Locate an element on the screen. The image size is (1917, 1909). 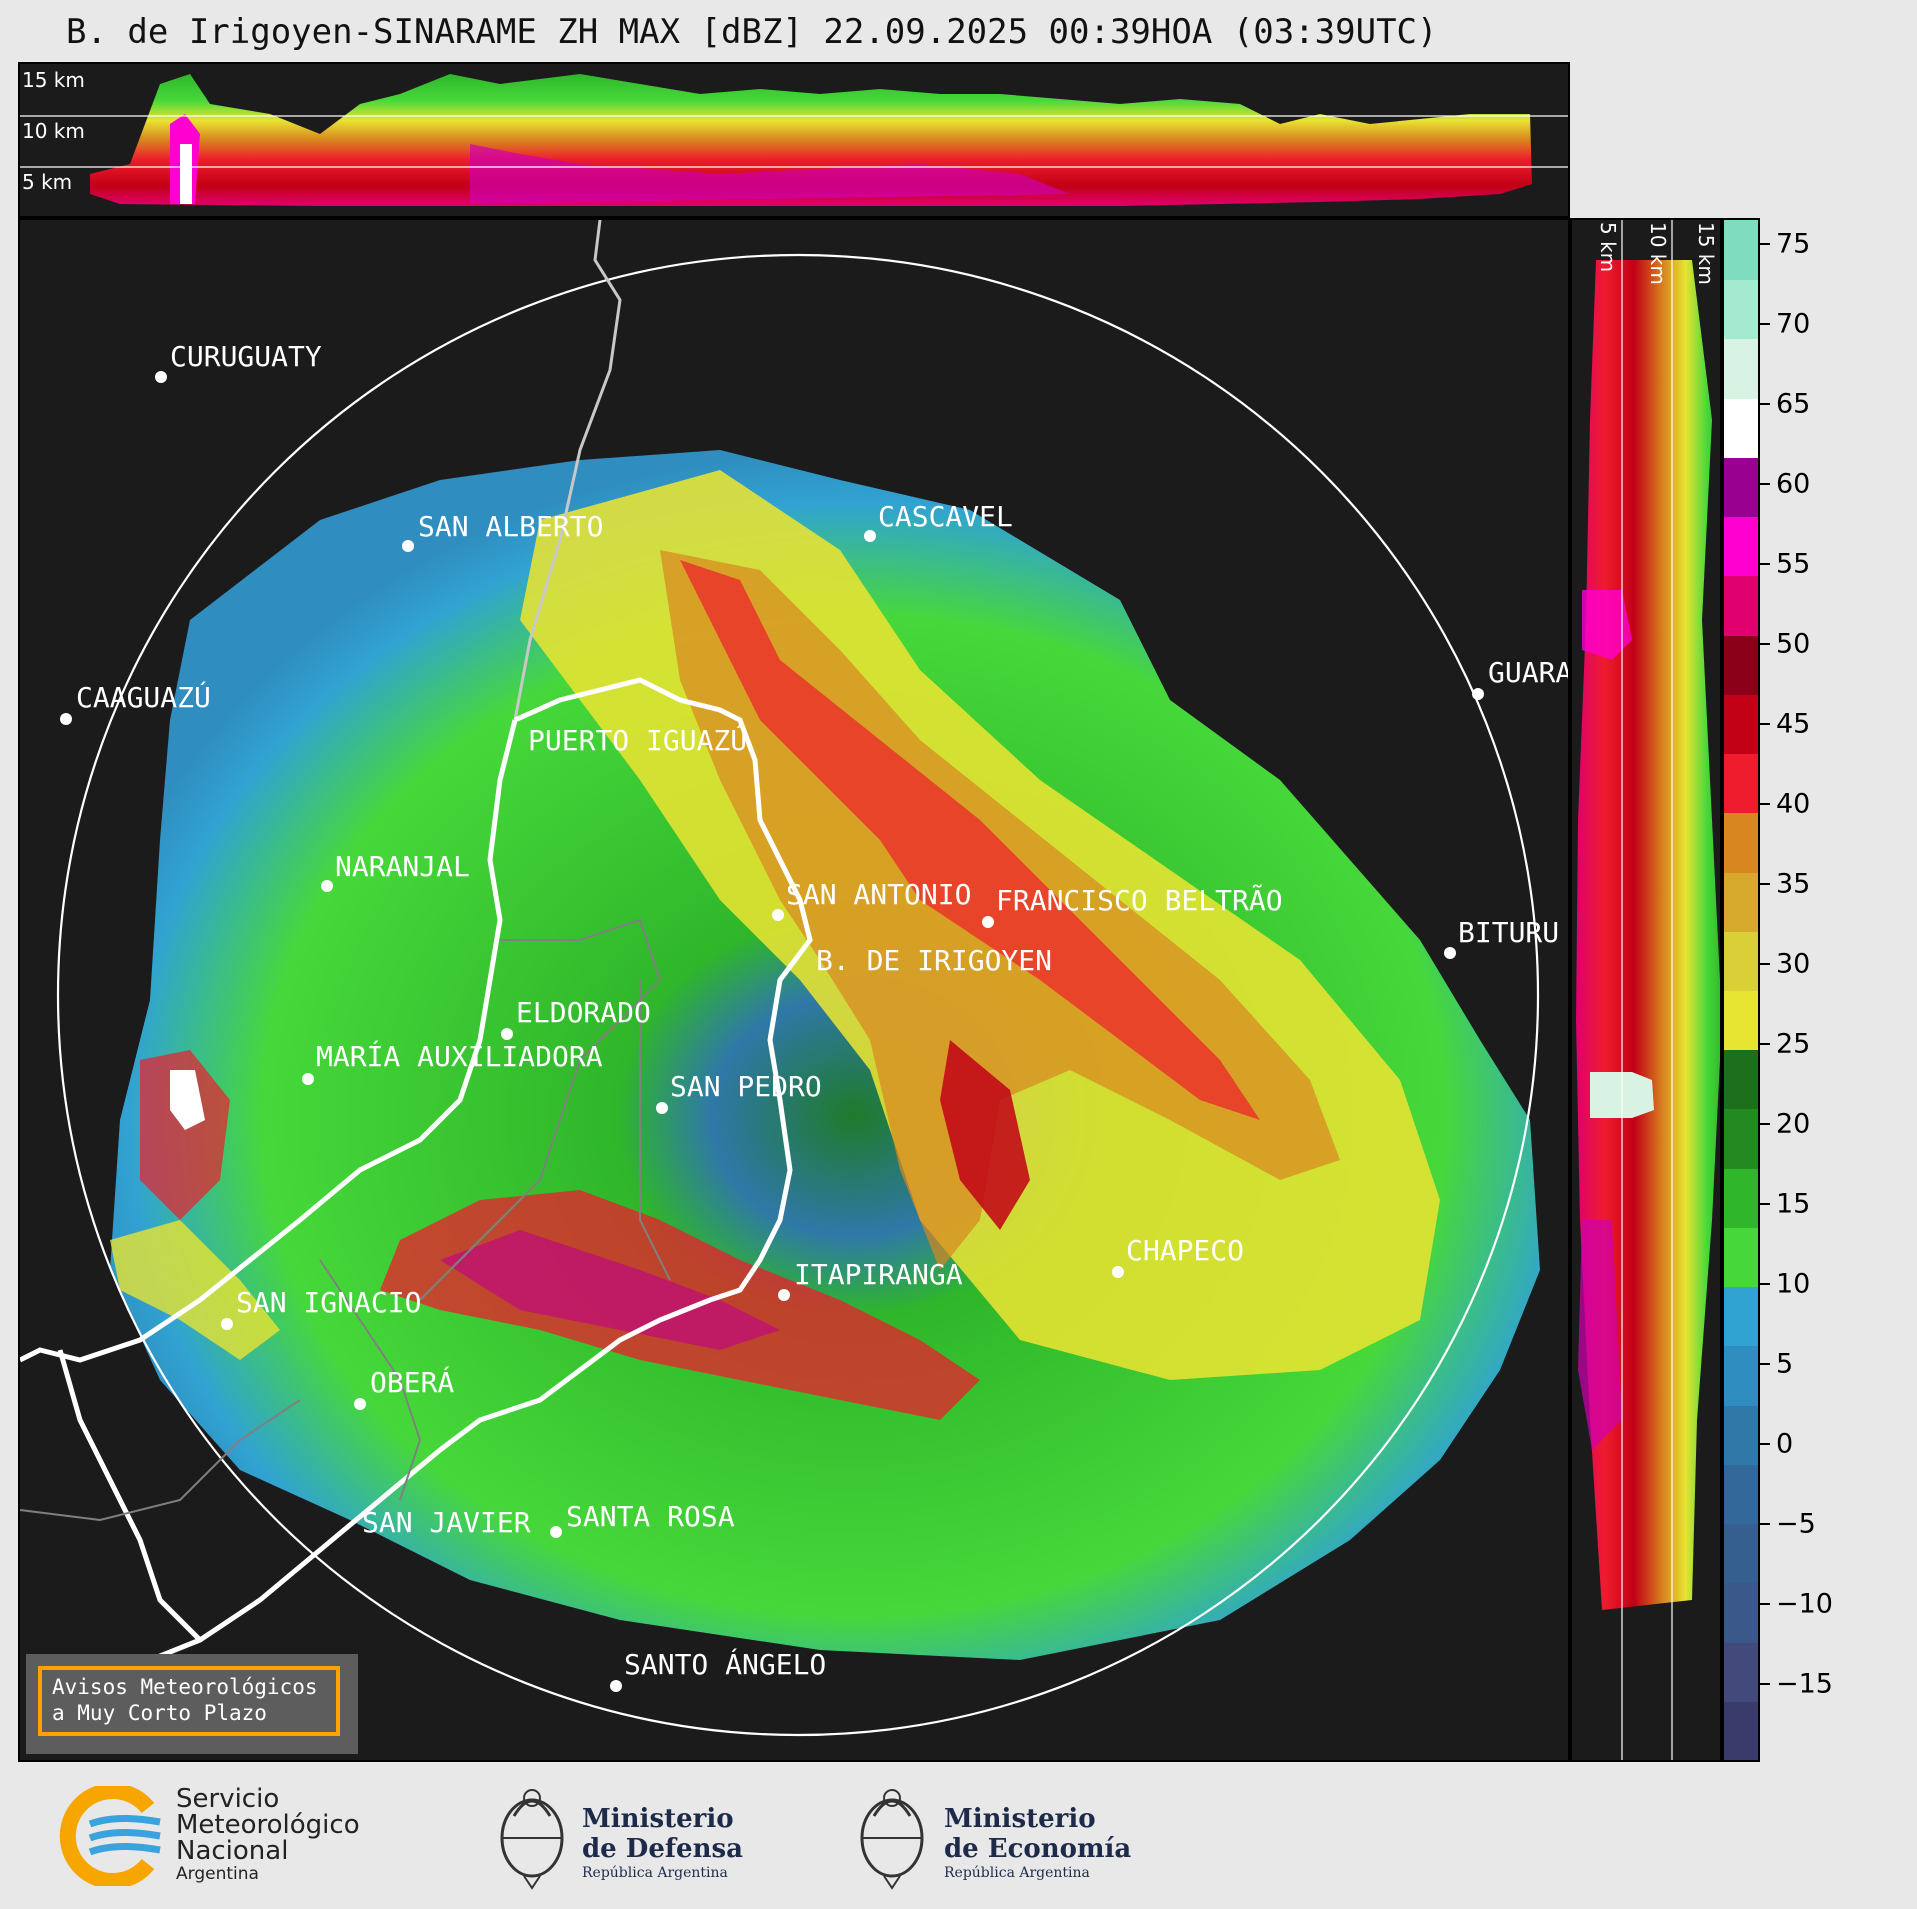
city-san-pedro: SAN PEDRO is located at coordinates (746, 1086).